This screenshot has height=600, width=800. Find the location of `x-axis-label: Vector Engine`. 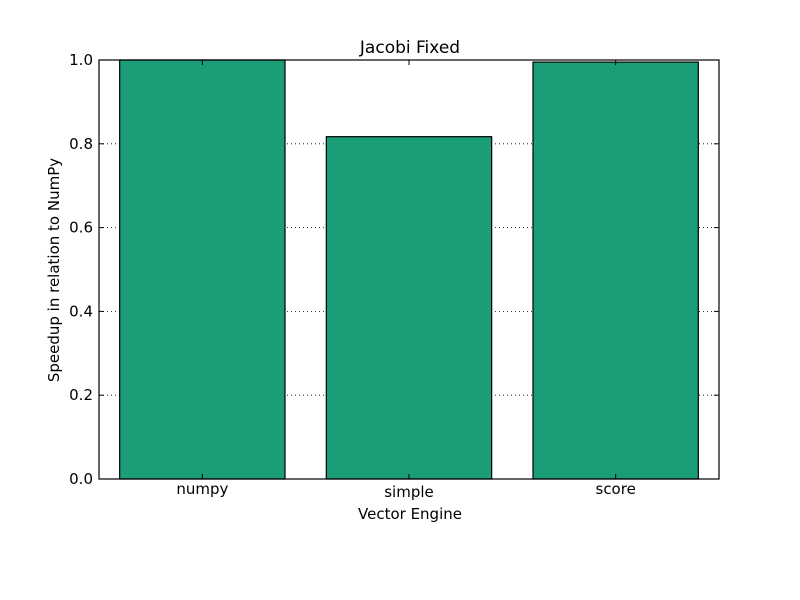

x-axis-label: Vector Engine is located at coordinates (410, 514).